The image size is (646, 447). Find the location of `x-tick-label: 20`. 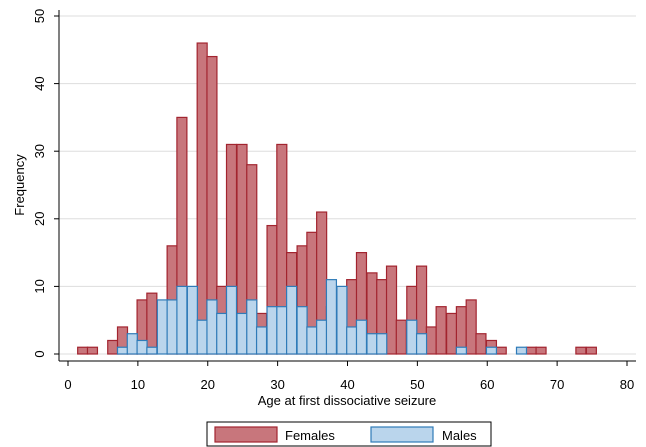

x-tick-label: 20 is located at coordinates (208, 384).